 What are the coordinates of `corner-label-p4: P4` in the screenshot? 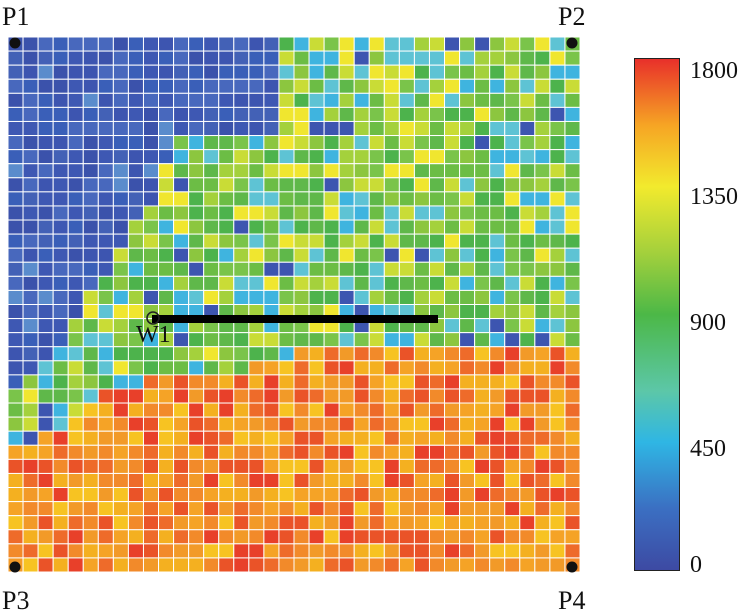 It's located at (572, 600).